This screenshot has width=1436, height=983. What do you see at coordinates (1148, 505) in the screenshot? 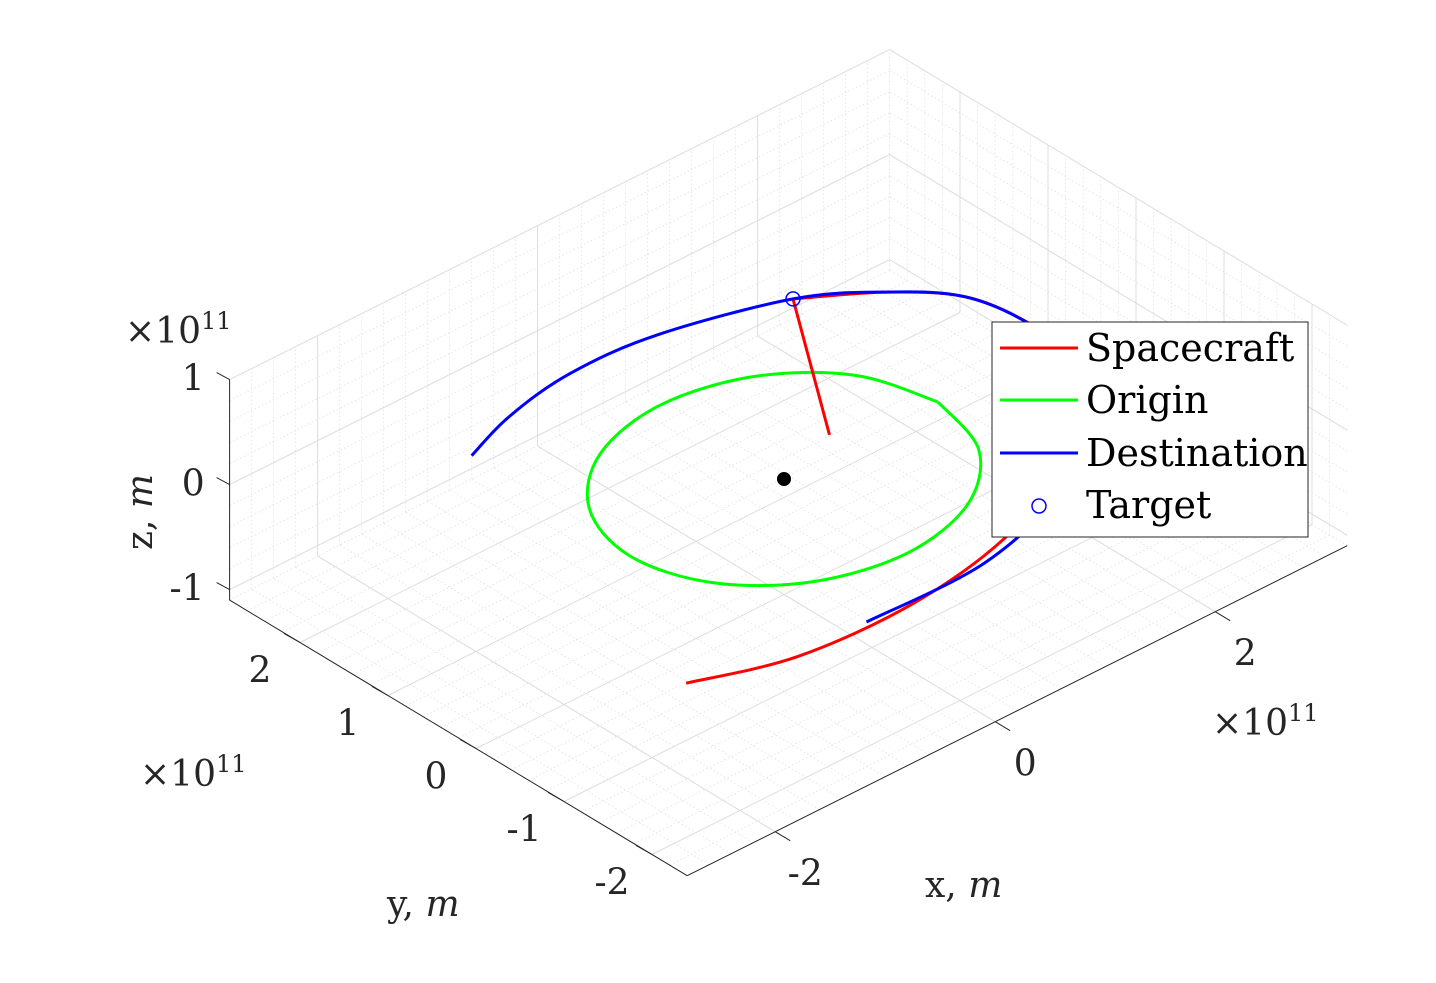
I see `legend-label-target: Target` at bounding box center [1148, 505].